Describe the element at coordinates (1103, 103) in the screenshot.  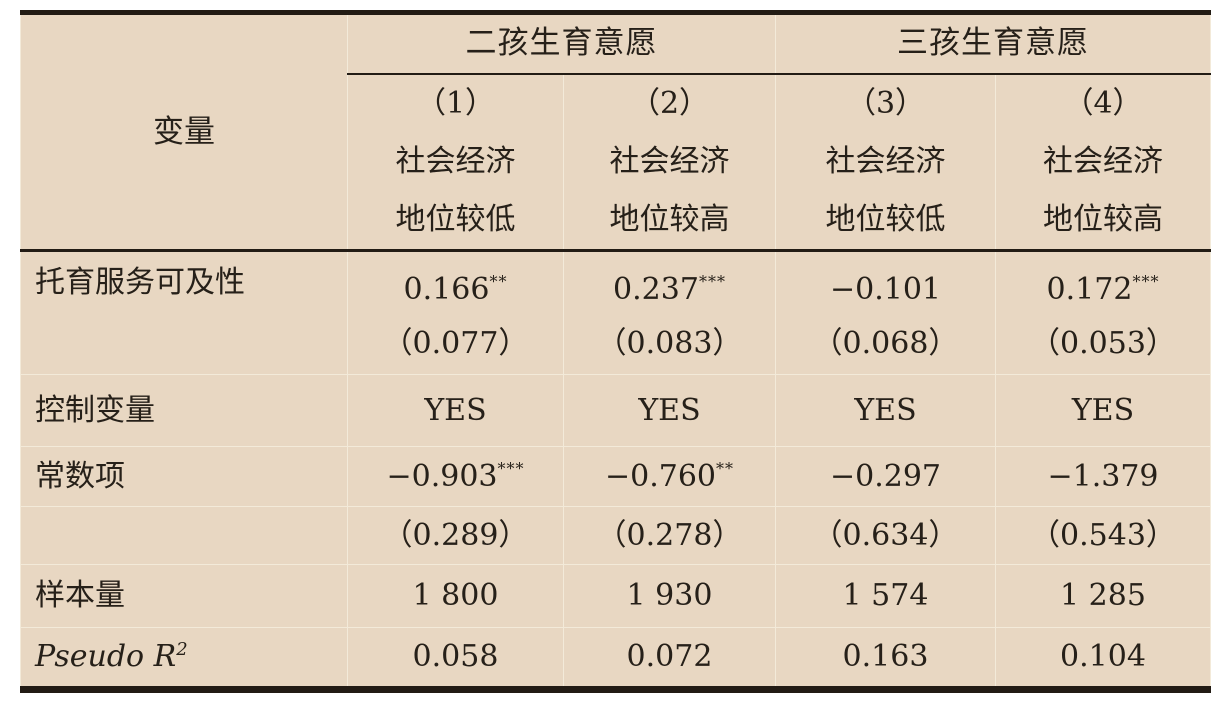
I see `column-number: （4）` at that location.